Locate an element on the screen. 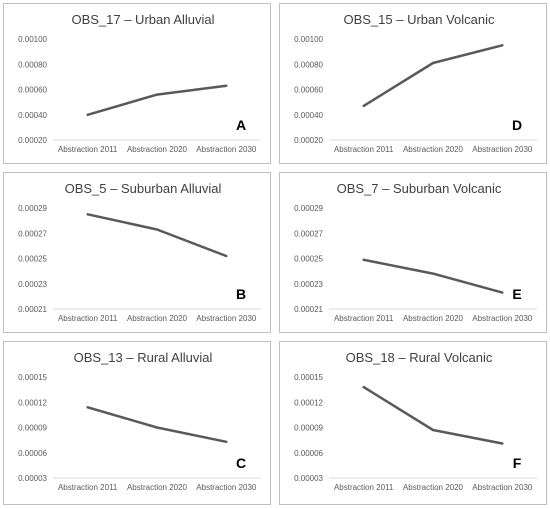 This screenshot has height=508, width=550. chart-title: OBS_5 – Suburban Alluvial is located at coordinates (143, 188).